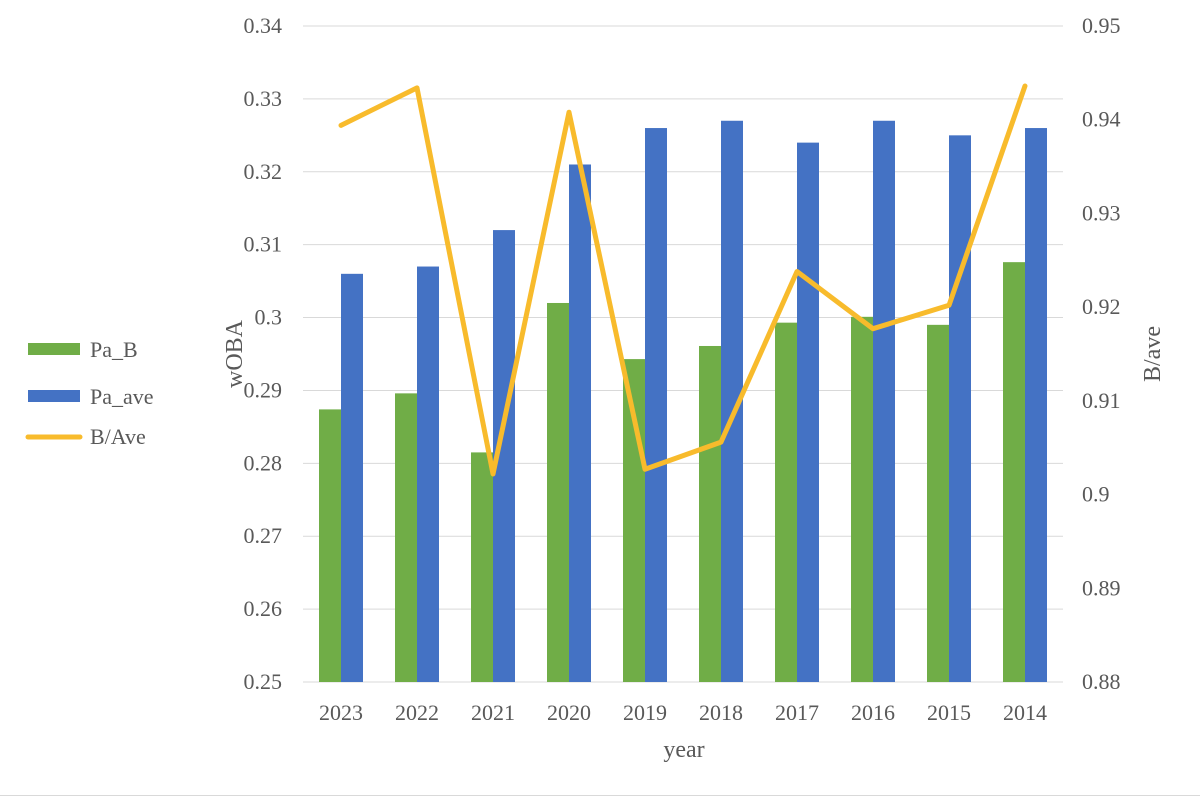 The image size is (1200, 800). I want to click on bar-pa-ave-2014, so click(1036, 405).